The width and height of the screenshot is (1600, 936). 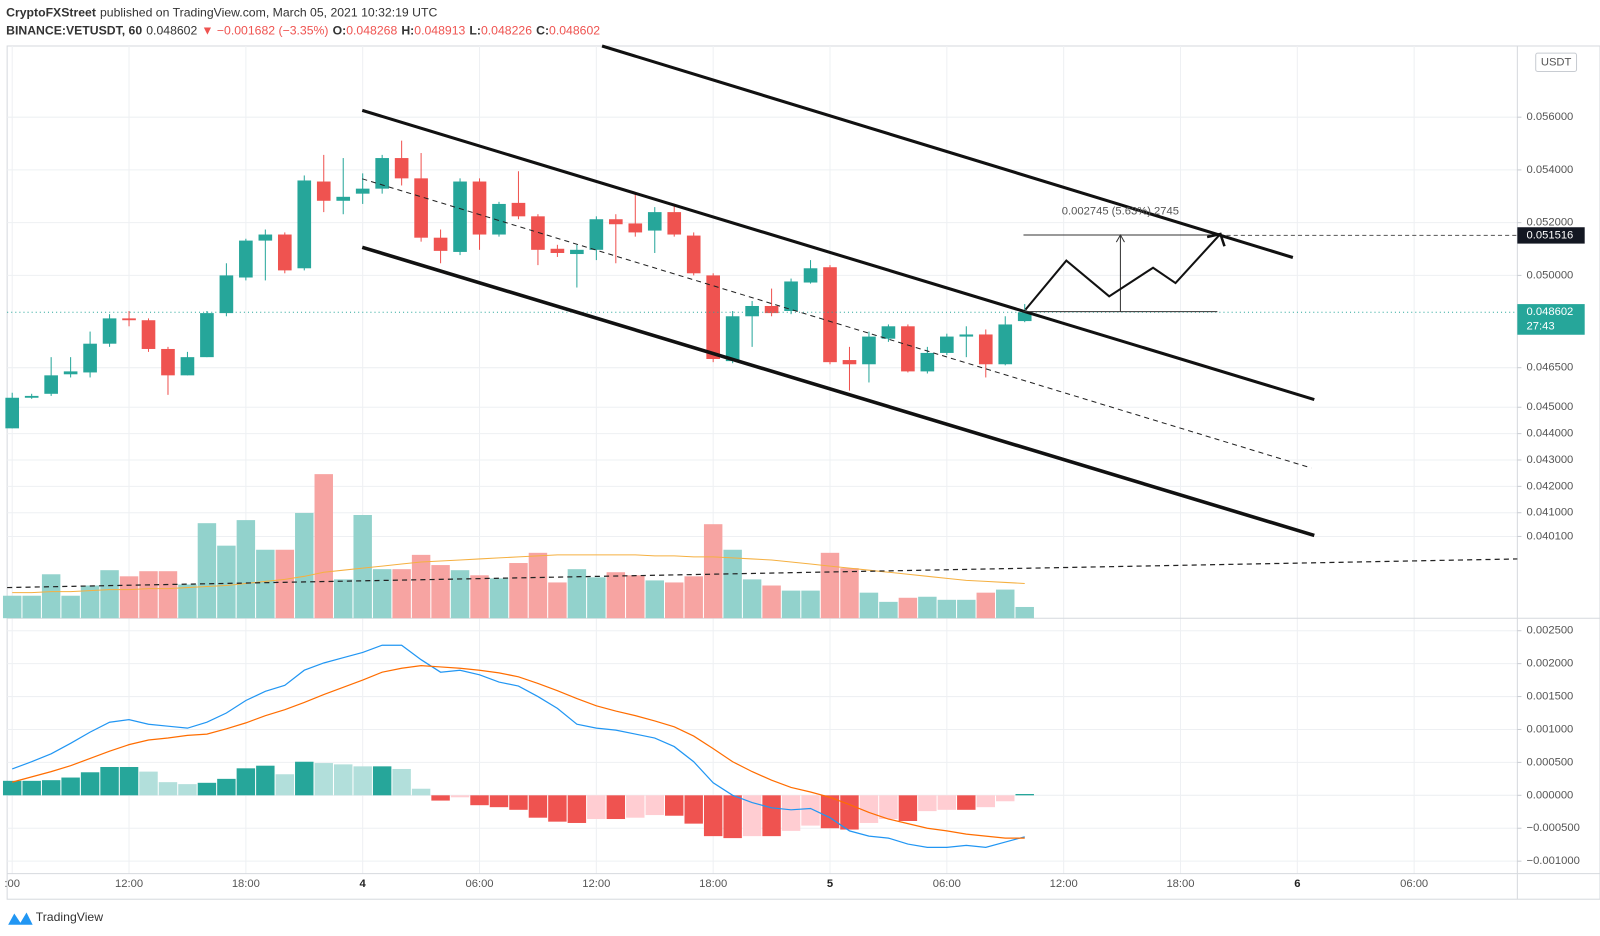 I want to click on close-value: 0.048602, so click(x=574, y=31).